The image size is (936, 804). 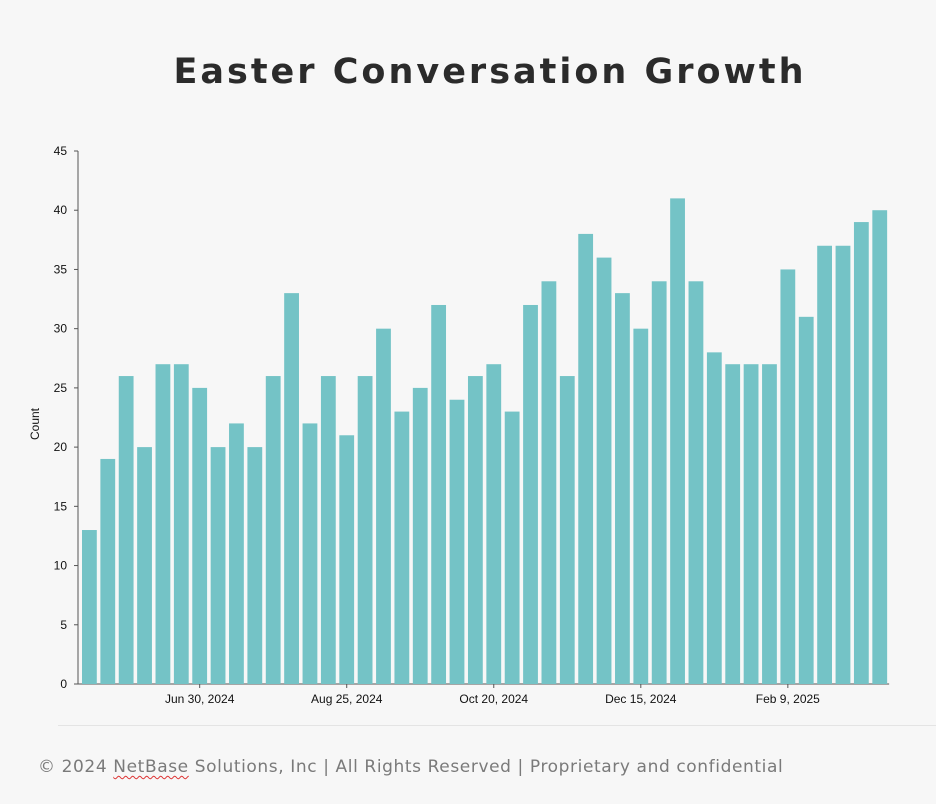 I want to click on y-tick-label: 25, so click(x=61, y=388).